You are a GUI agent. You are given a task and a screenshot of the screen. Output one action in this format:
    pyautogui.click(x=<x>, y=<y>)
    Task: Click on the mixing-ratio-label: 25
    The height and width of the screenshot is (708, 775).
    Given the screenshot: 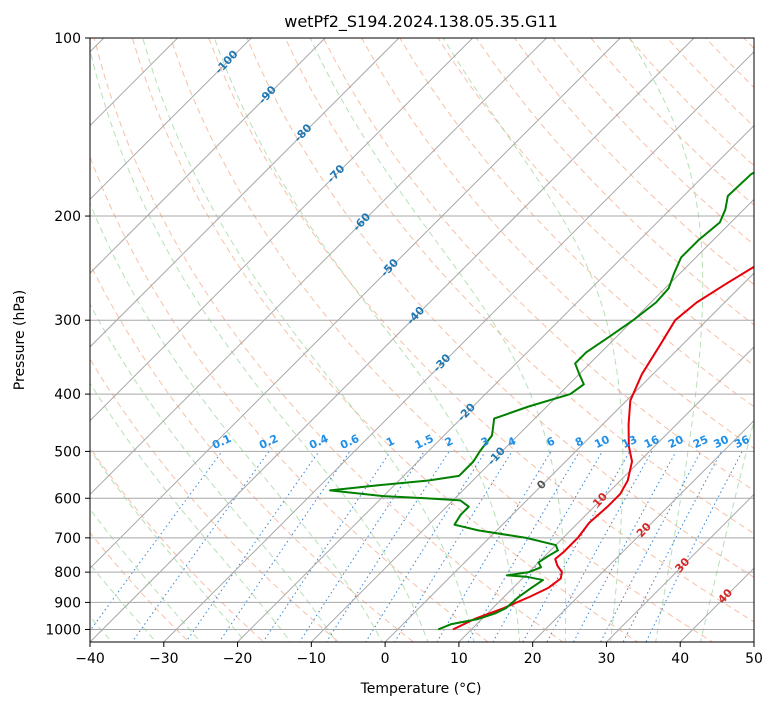 What is the action you would take?
    pyautogui.click(x=700, y=442)
    